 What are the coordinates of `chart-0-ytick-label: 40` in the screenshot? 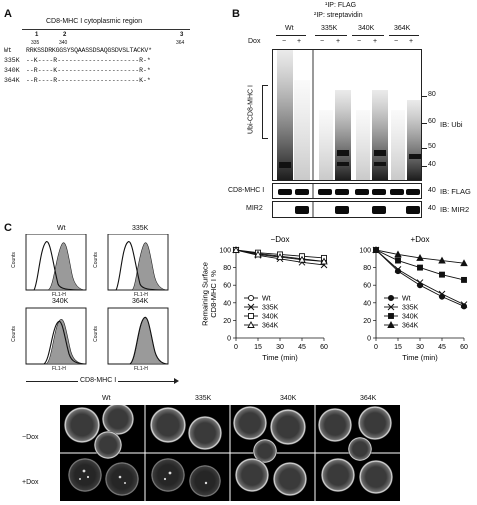 It's located at (227, 303).